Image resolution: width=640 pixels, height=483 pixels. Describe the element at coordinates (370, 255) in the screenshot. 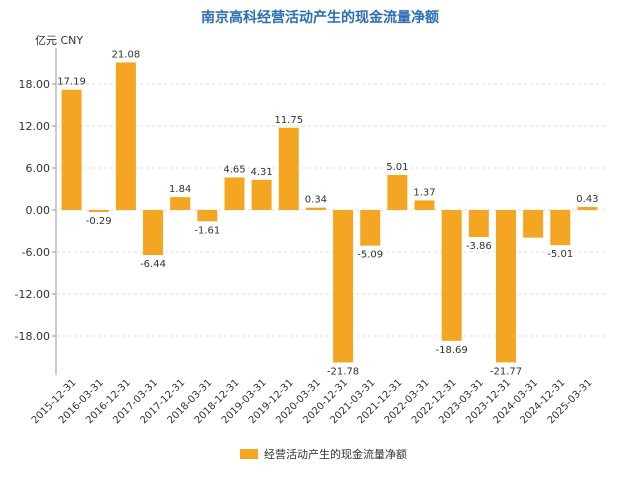

I see `data-label: -5.09` at that location.